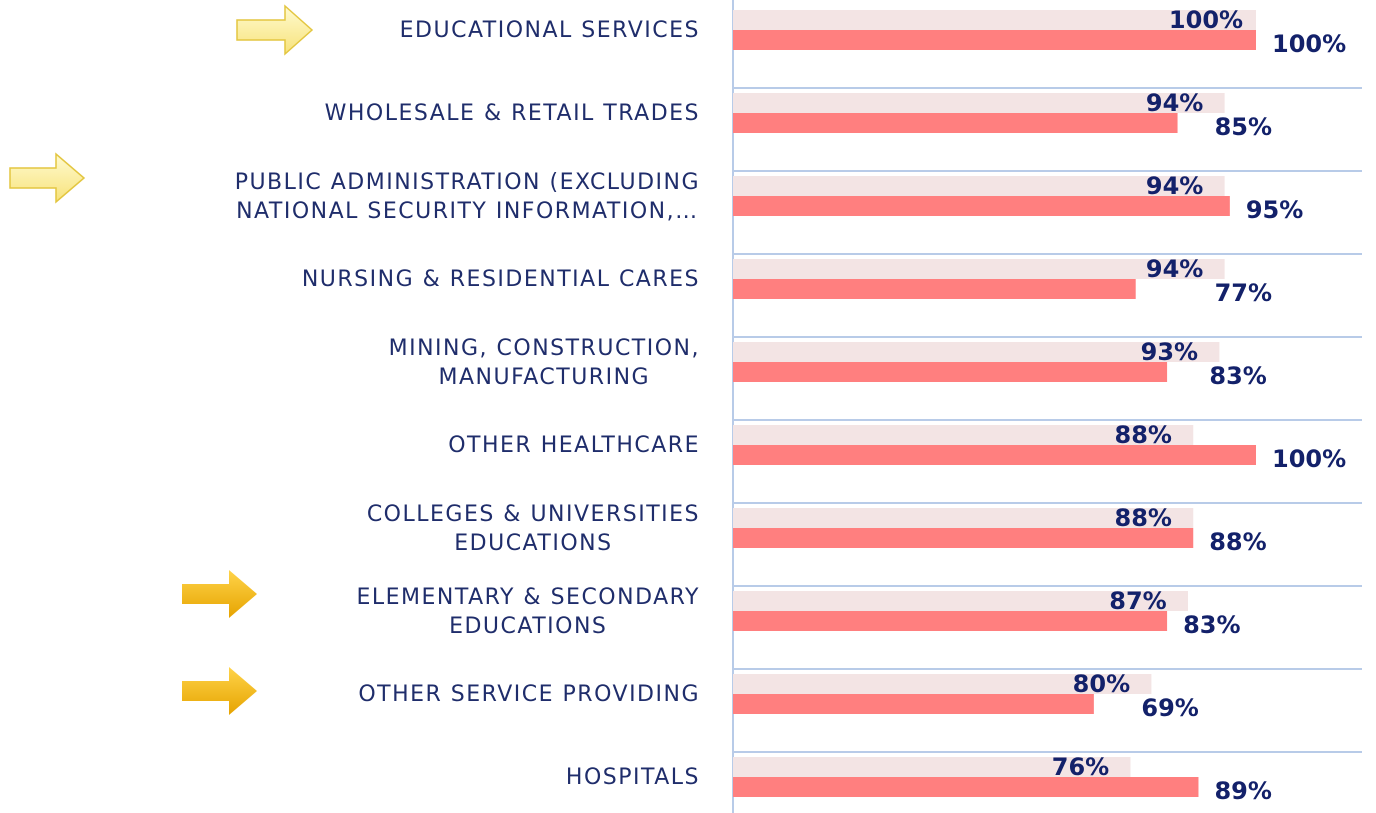 This screenshot has width=1376, height=813. I want to click on category-label: COLLEGES & UNIVERSITIES EDUCATIONS, so click(380, 528).